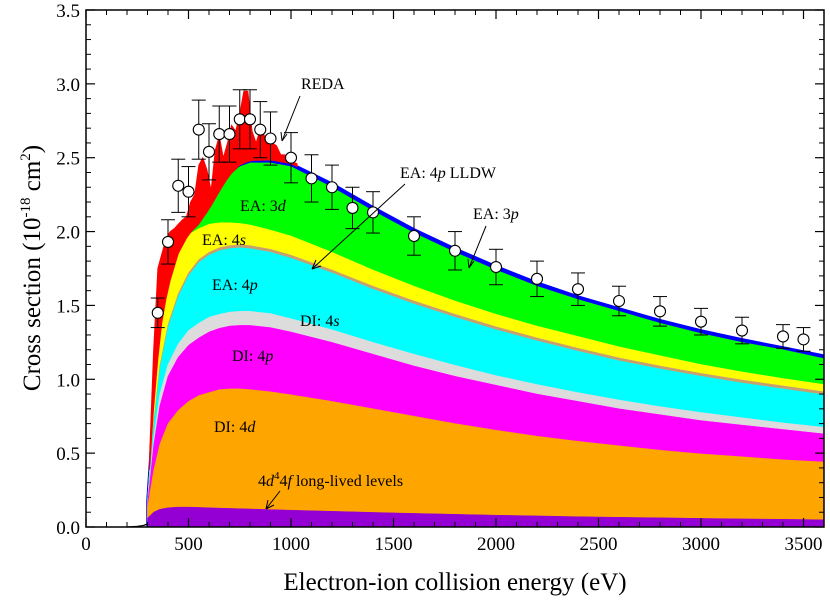 This screenshot has height=602, width=830. Describe the element at coordinates (68, 11) in the screenshot. I see `y-tick-label: 3.5` at that location.